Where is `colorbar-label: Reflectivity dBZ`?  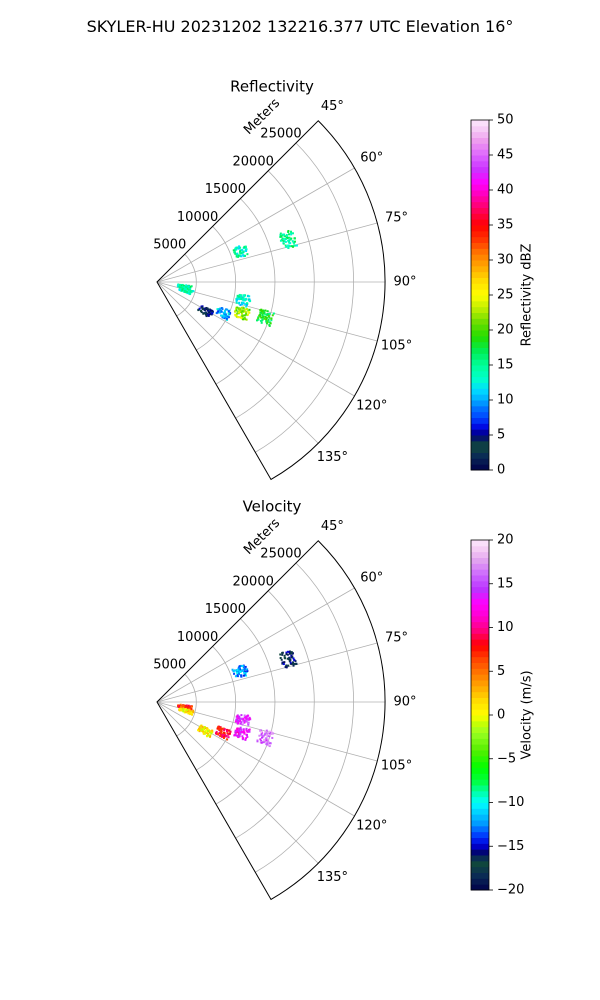 colorbar-label: Reflectivity dBZ is located at coordinates (527, 295).